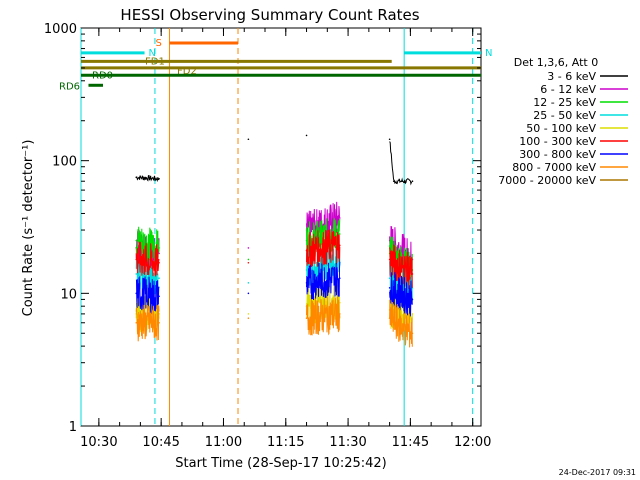 The image size is (640, 480). Describe the element at coordinates (187, 71) in the screenshot. I see `flag-label: FD2` at that location.